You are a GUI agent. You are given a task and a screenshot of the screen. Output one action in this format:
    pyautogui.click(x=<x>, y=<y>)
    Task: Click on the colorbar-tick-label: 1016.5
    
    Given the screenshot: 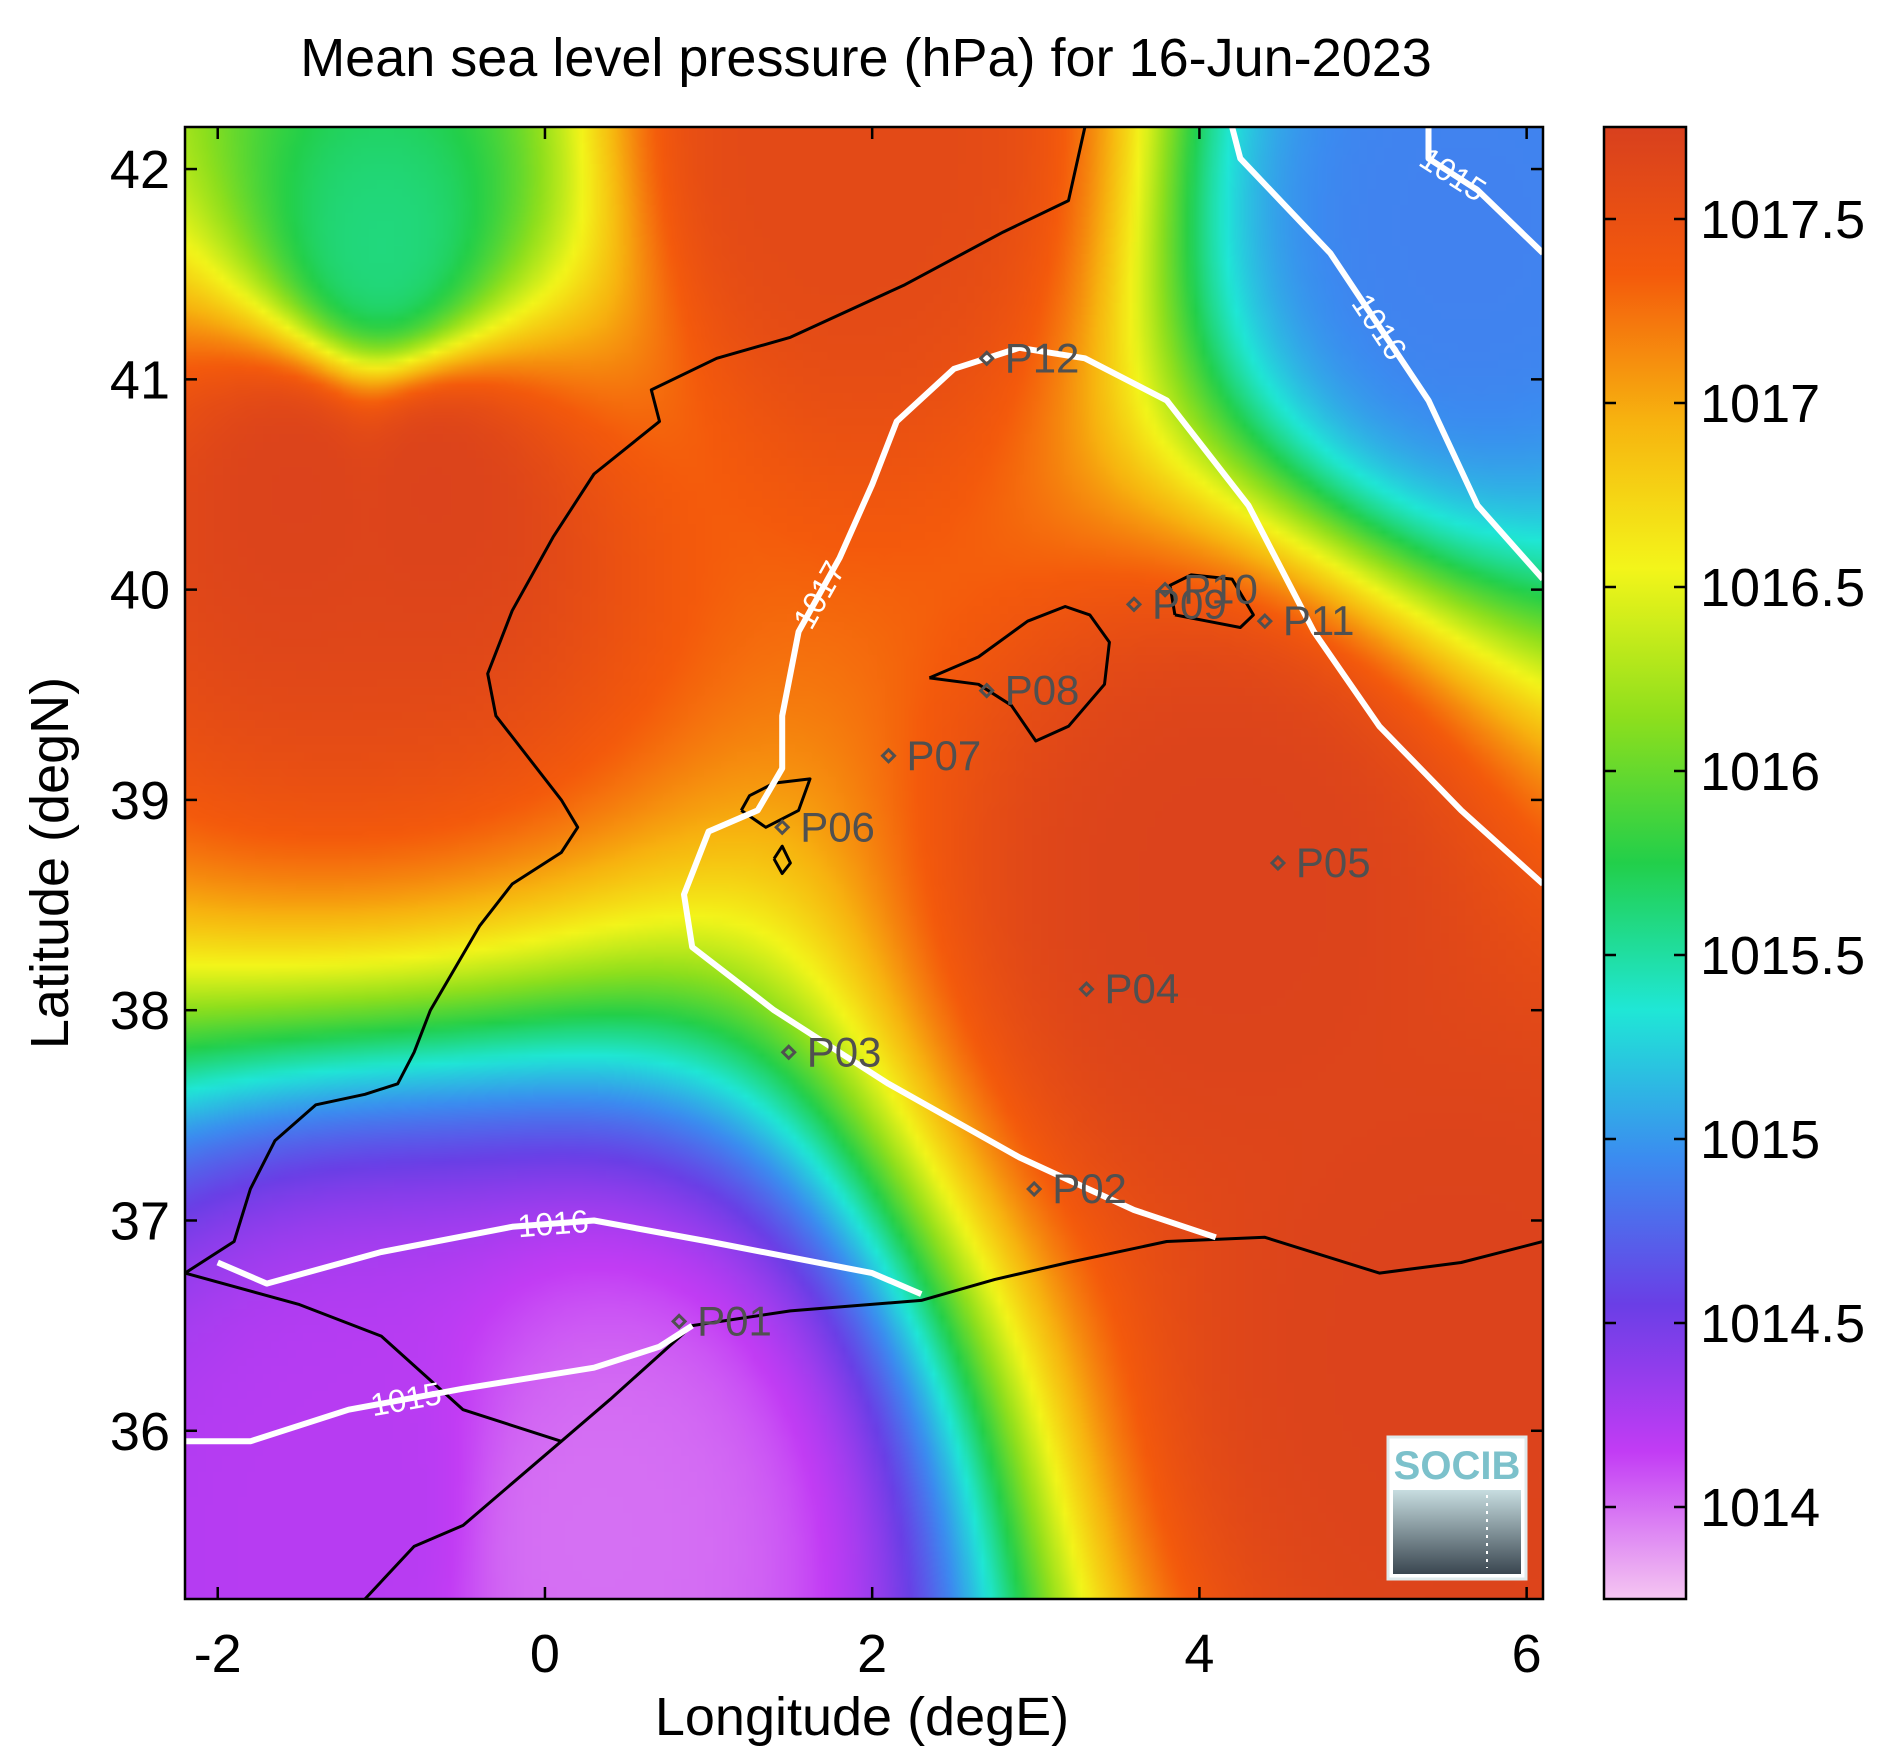 What is the action you would take?
    pyautogui.click(x=1782, y=588)
    